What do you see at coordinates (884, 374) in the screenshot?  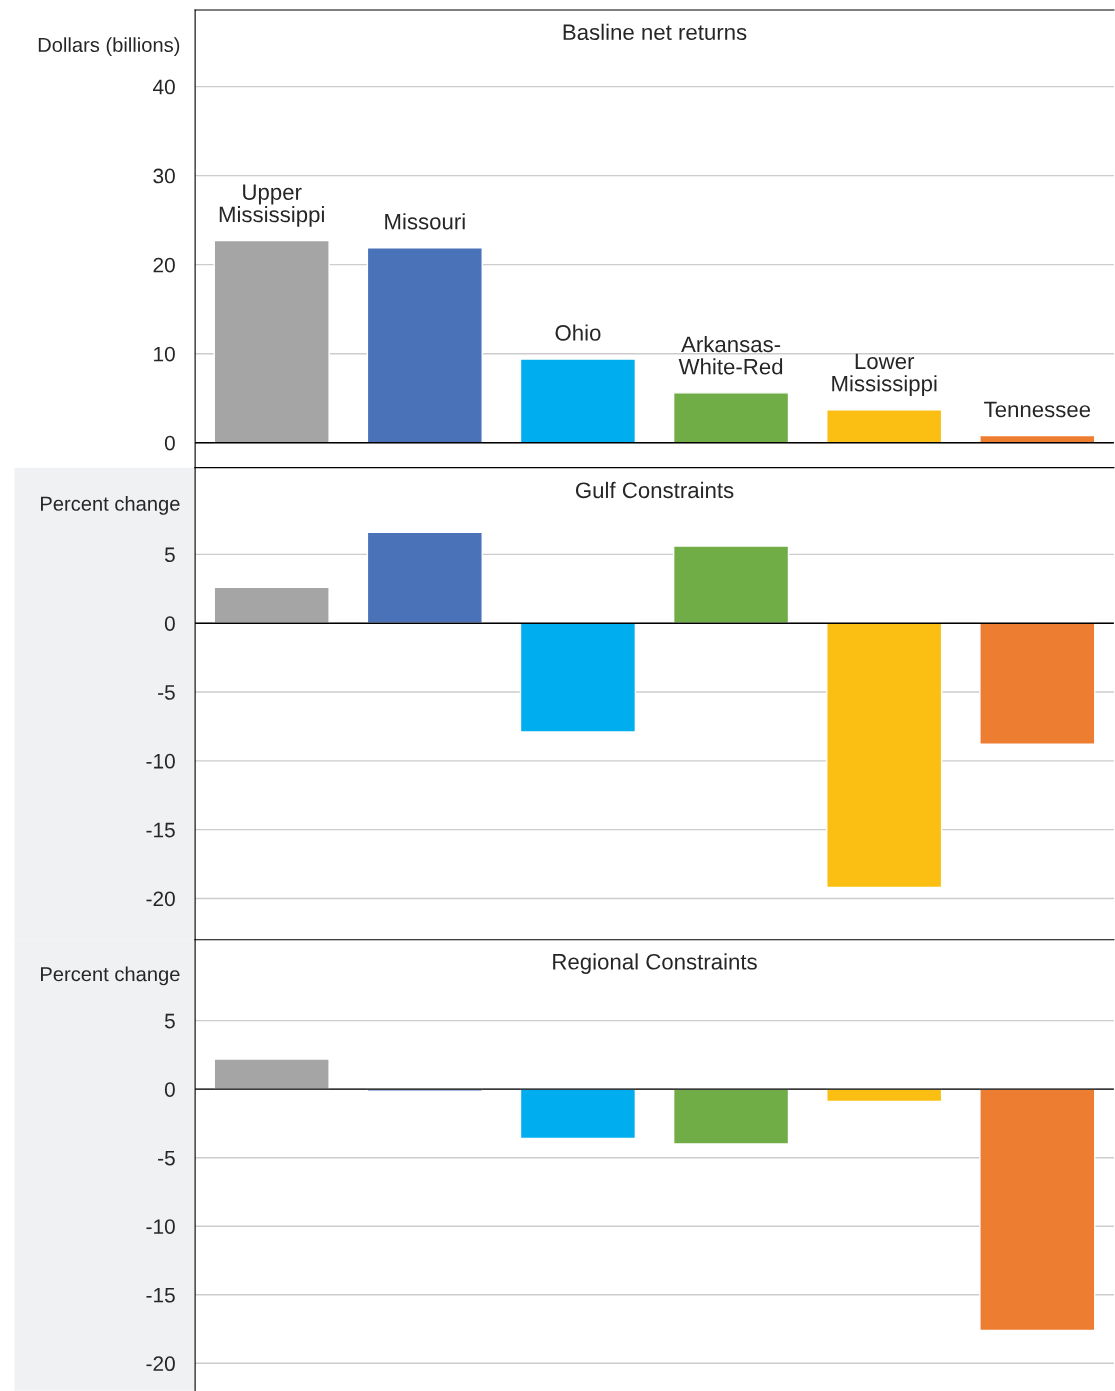 I see `x-tick-label: Lower Mississippi` at bounding box center [884, 374].